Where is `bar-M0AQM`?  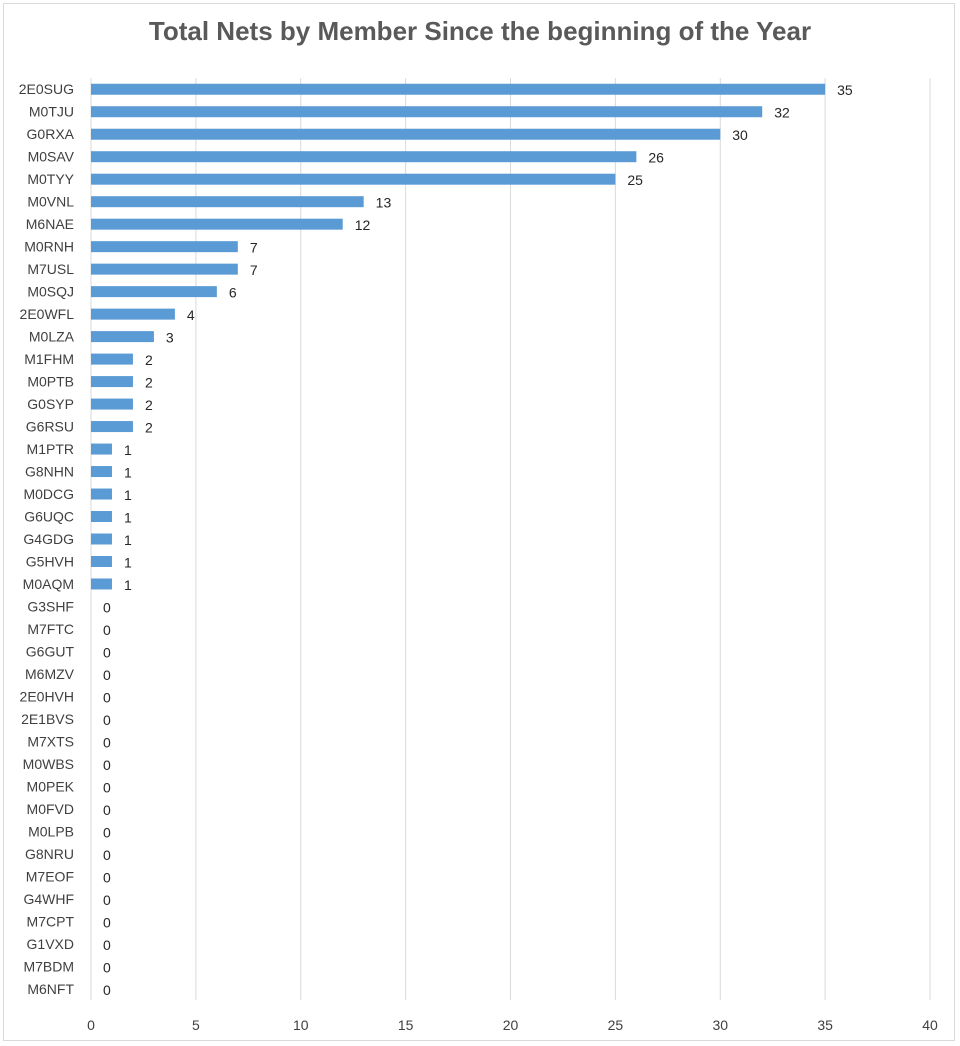 bar-M0AQM is located at coordinates (101, 584).